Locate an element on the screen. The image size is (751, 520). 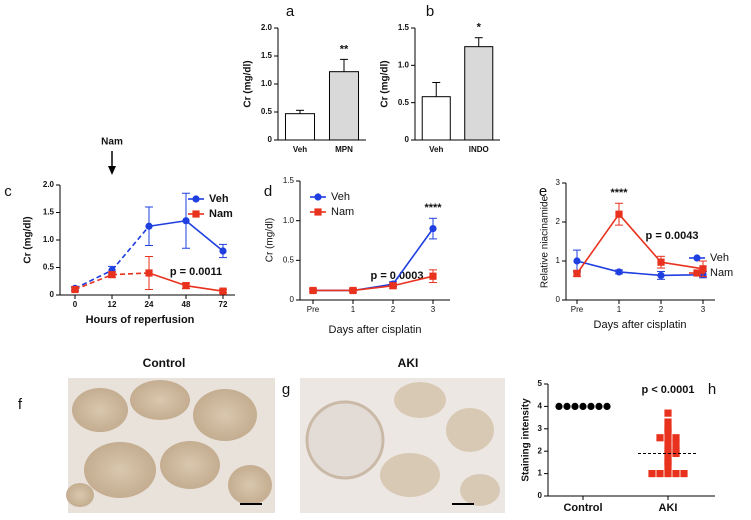
panel: b 0 0.5 1.0 1.5 Cr (mg/dl) Veh INDO * is located at coordinates (440, 78).